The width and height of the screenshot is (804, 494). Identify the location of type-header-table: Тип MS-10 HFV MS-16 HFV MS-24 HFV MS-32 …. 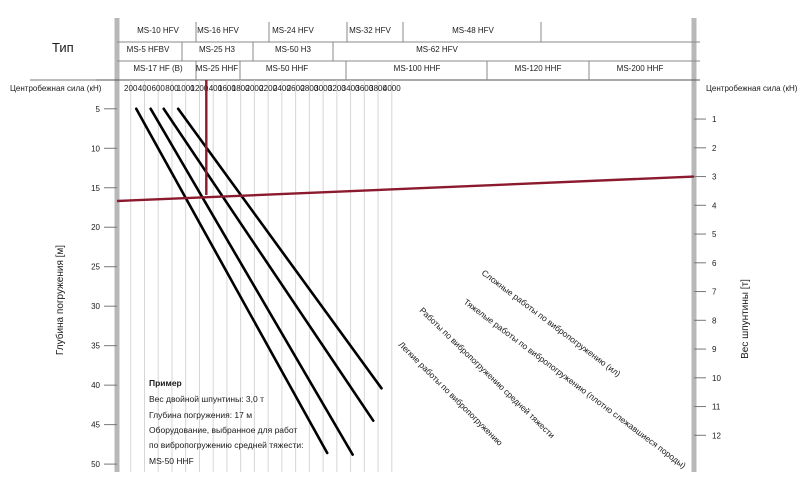
(357, 49).